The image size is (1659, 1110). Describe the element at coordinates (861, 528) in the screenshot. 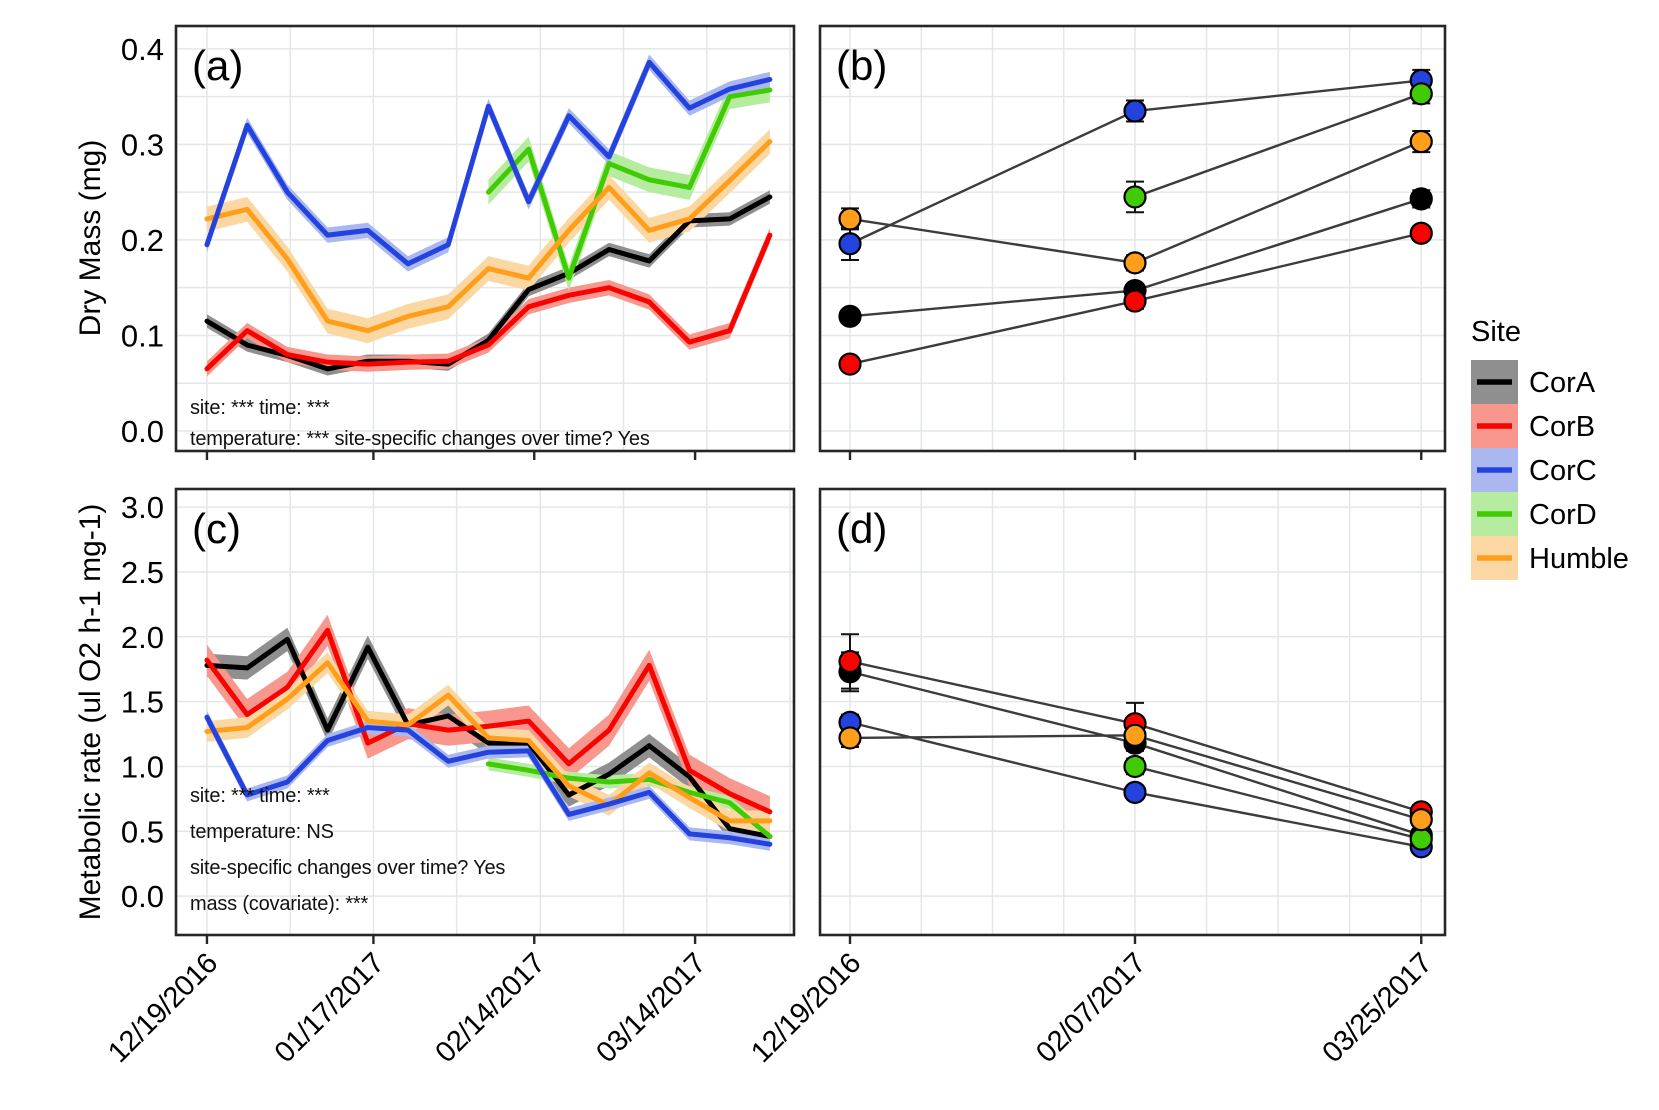

I see `panel-d-letter: (d)` at that location.